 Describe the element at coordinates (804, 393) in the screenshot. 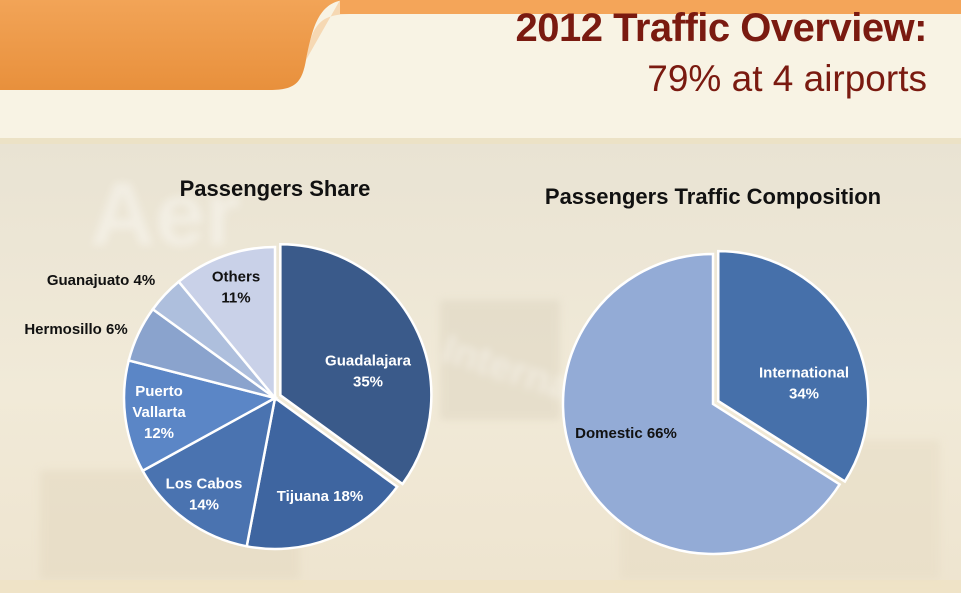

I see `slice-label-line: 34%` at that location.